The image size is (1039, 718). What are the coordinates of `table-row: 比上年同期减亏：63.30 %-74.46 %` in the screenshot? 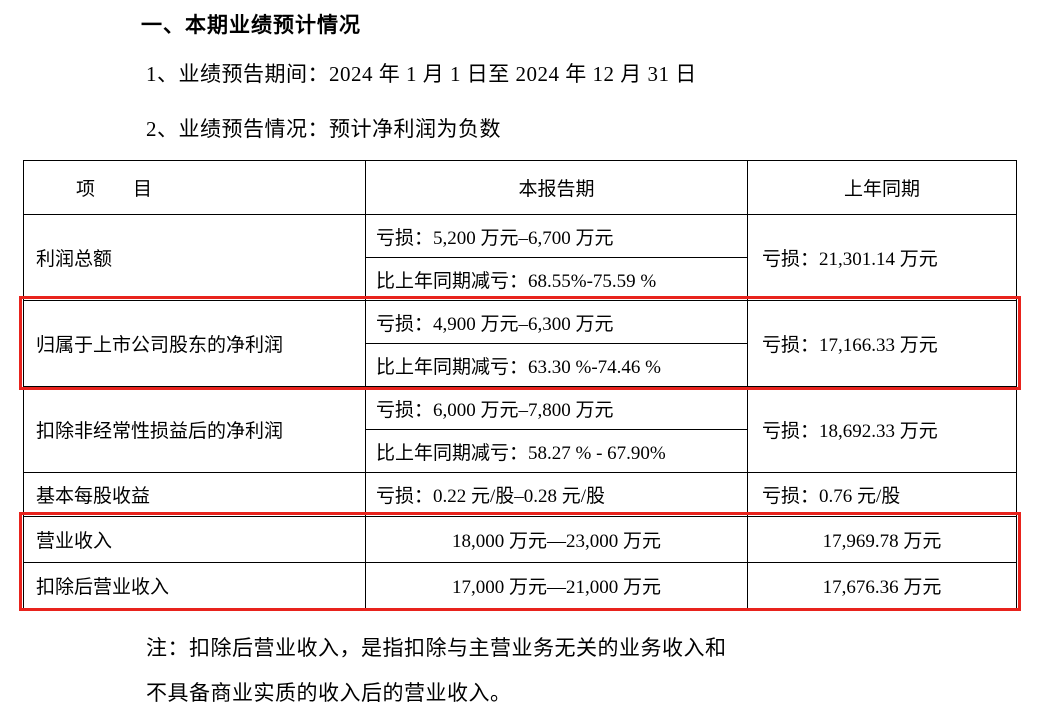 It's located at (520, 365).